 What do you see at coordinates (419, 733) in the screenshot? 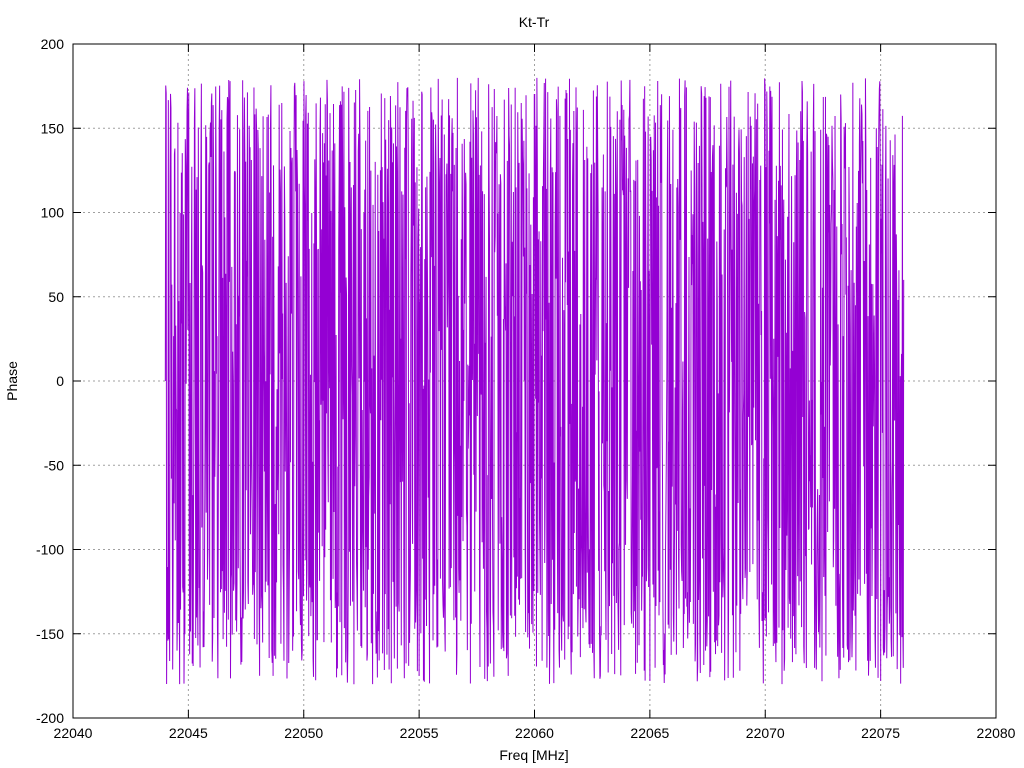
I see `x-tick-label: 22055` at bounding box center [419, 733].